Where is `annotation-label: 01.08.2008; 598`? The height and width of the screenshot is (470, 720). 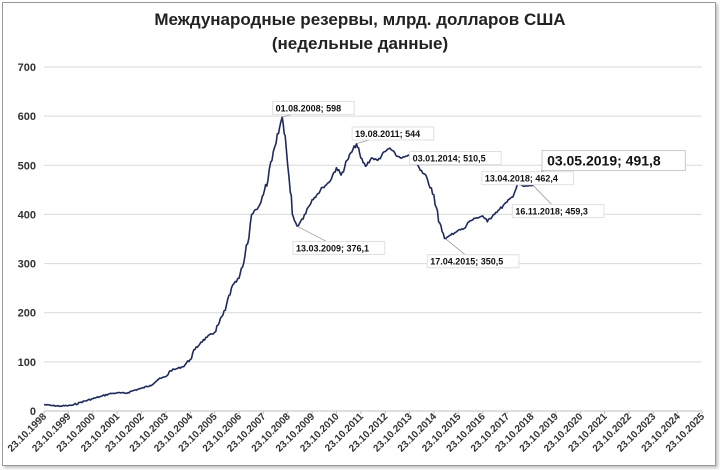
annotation-label: 01.08.2008; 598 is located at coordinates (309, 108).